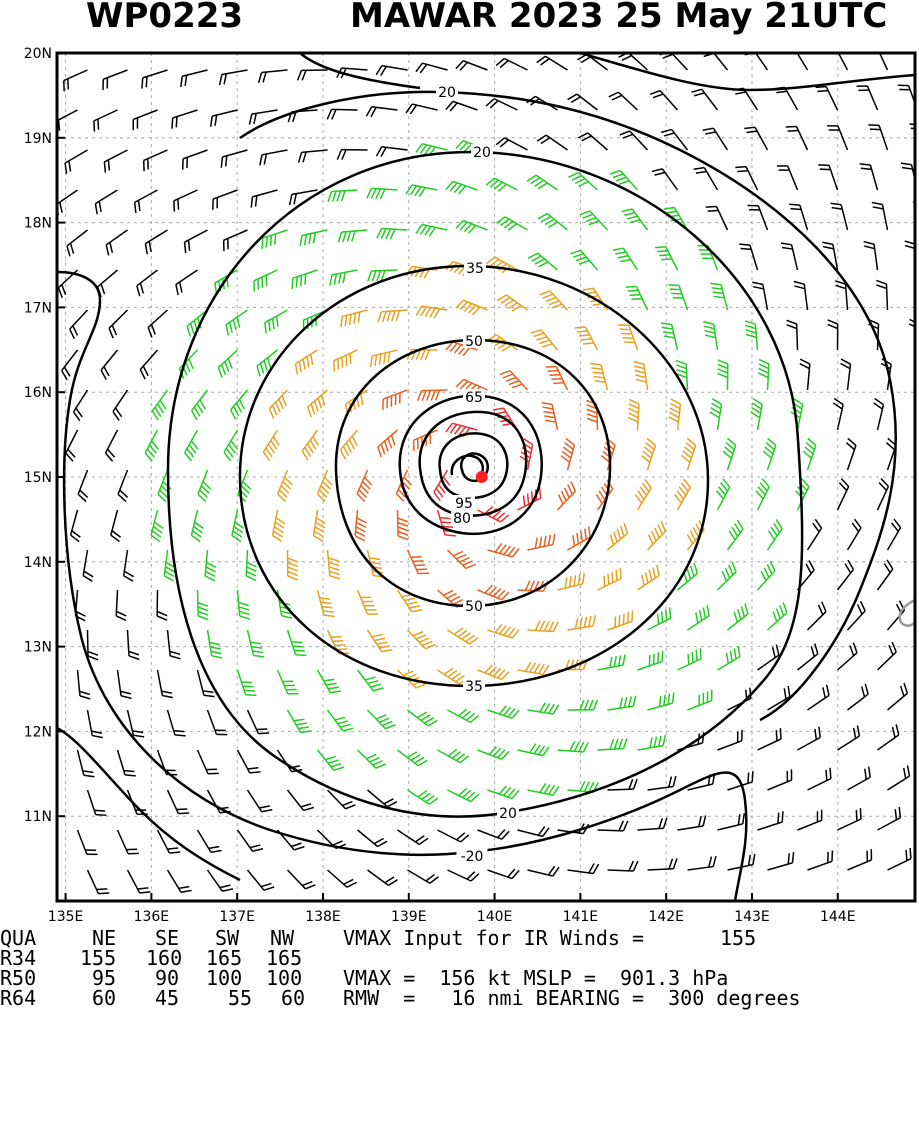 Image resolution: width=919 pixels, height=1130 pixels. What do you see at coordinates (38, 54) in the screenshot?
I see `lat-label: 20N` at bounding box center [38, 54].